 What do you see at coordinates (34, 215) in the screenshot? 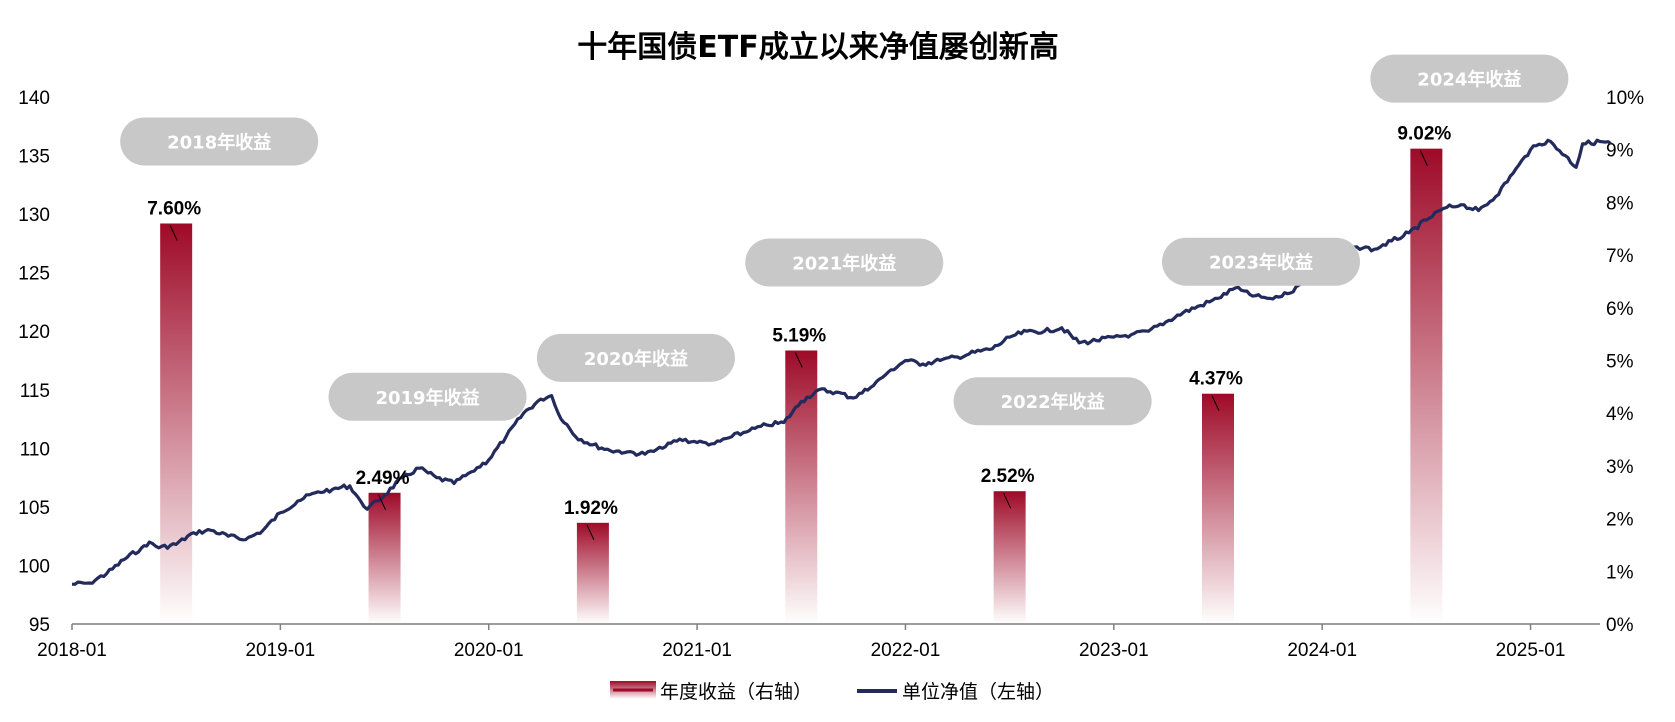
I see `y-left-tick-label: 130` at bounding box center [34, 215].